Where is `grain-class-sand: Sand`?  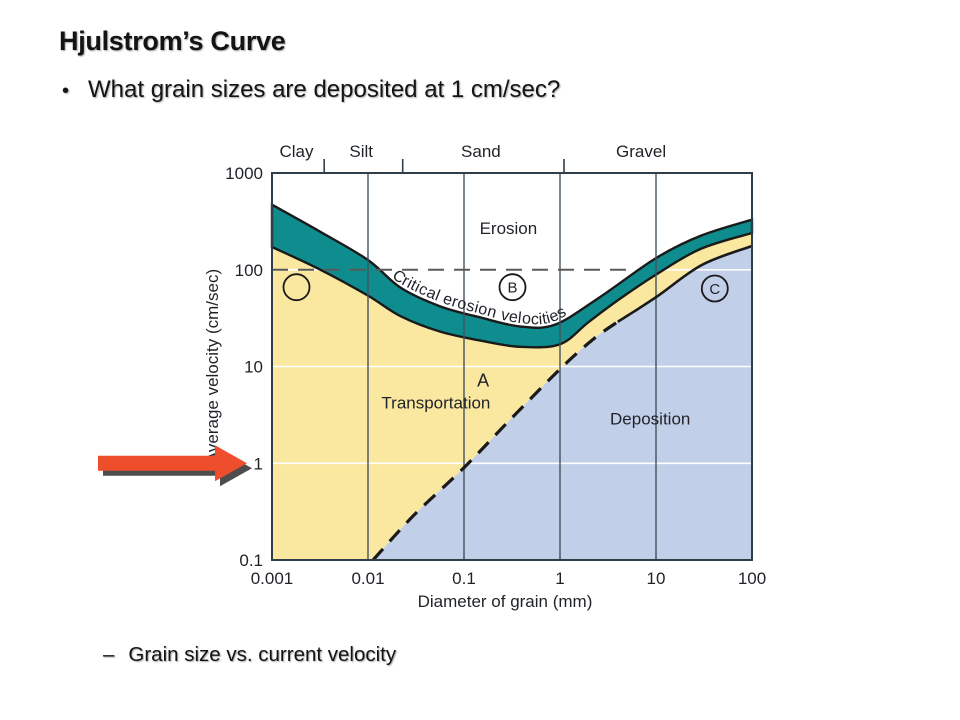
grain-class-sand: Sand is located at coordinates (481, 151).